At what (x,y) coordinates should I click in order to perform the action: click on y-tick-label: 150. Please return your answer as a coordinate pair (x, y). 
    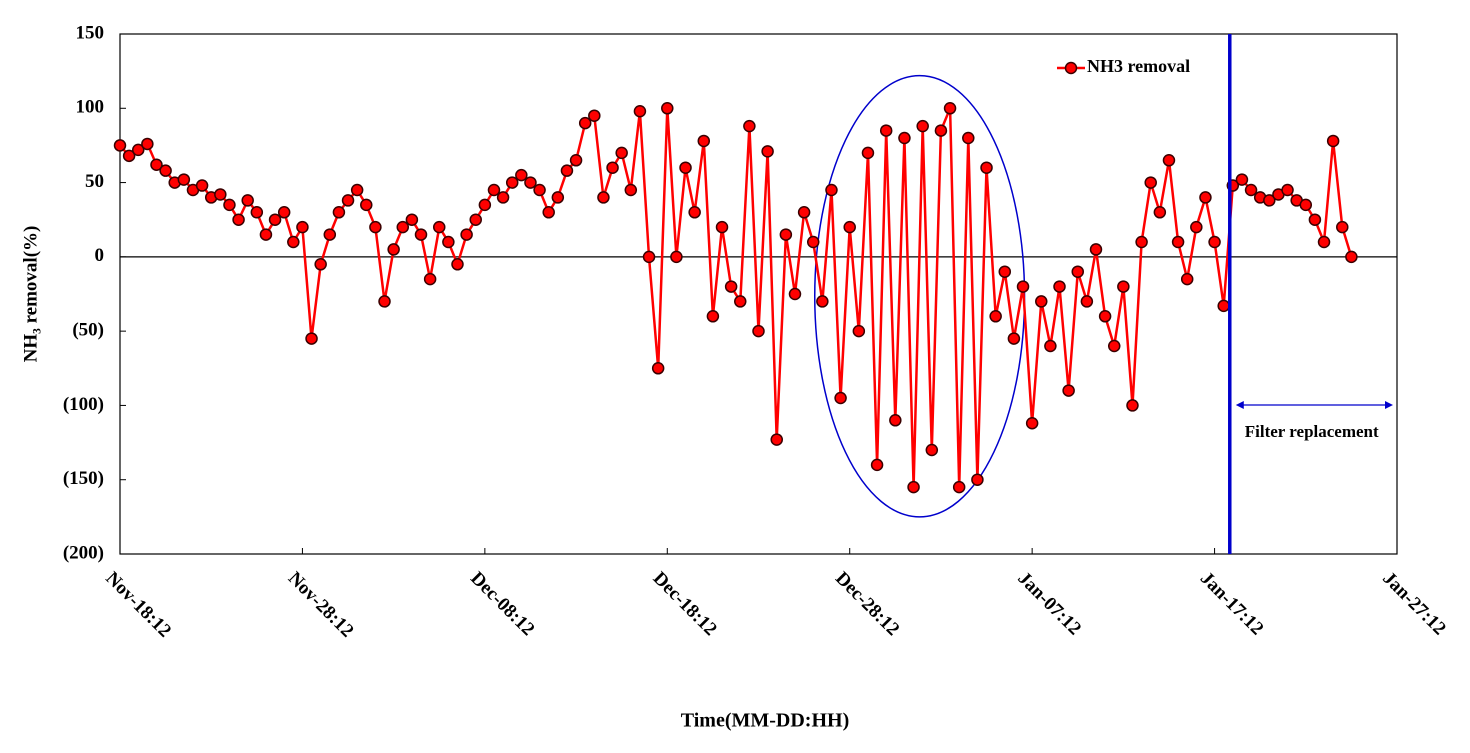
    Looking at the image, I should click on (90, 32).